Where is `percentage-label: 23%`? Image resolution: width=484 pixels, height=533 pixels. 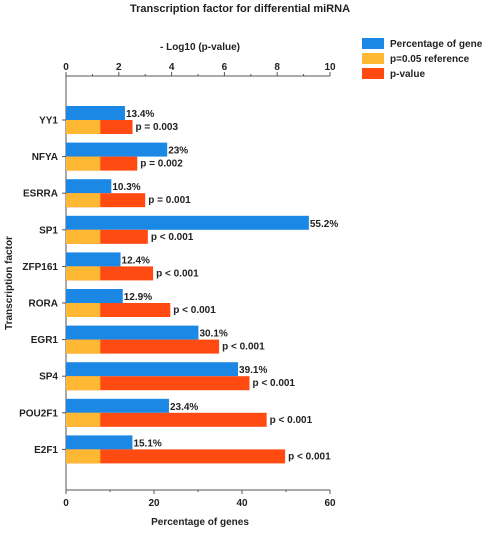
percentage-label: 23% is located at coordinates (178, 151).